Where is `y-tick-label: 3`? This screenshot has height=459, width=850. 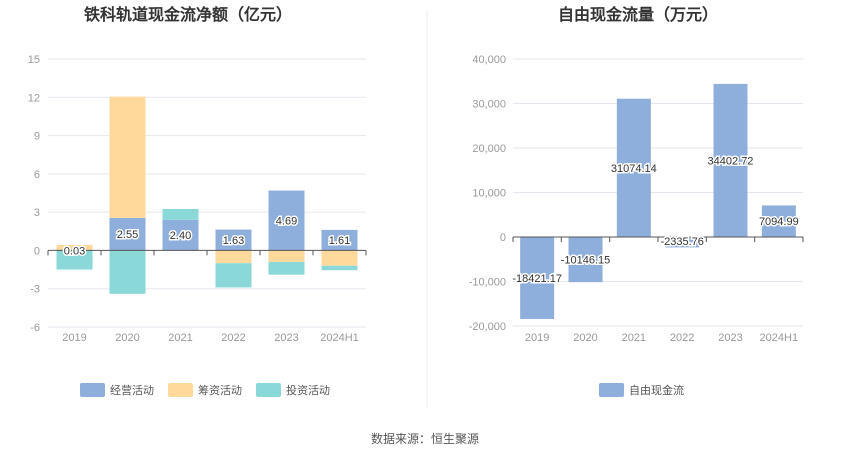 y-tick-label: 3 is located at coordinates (37, 213).